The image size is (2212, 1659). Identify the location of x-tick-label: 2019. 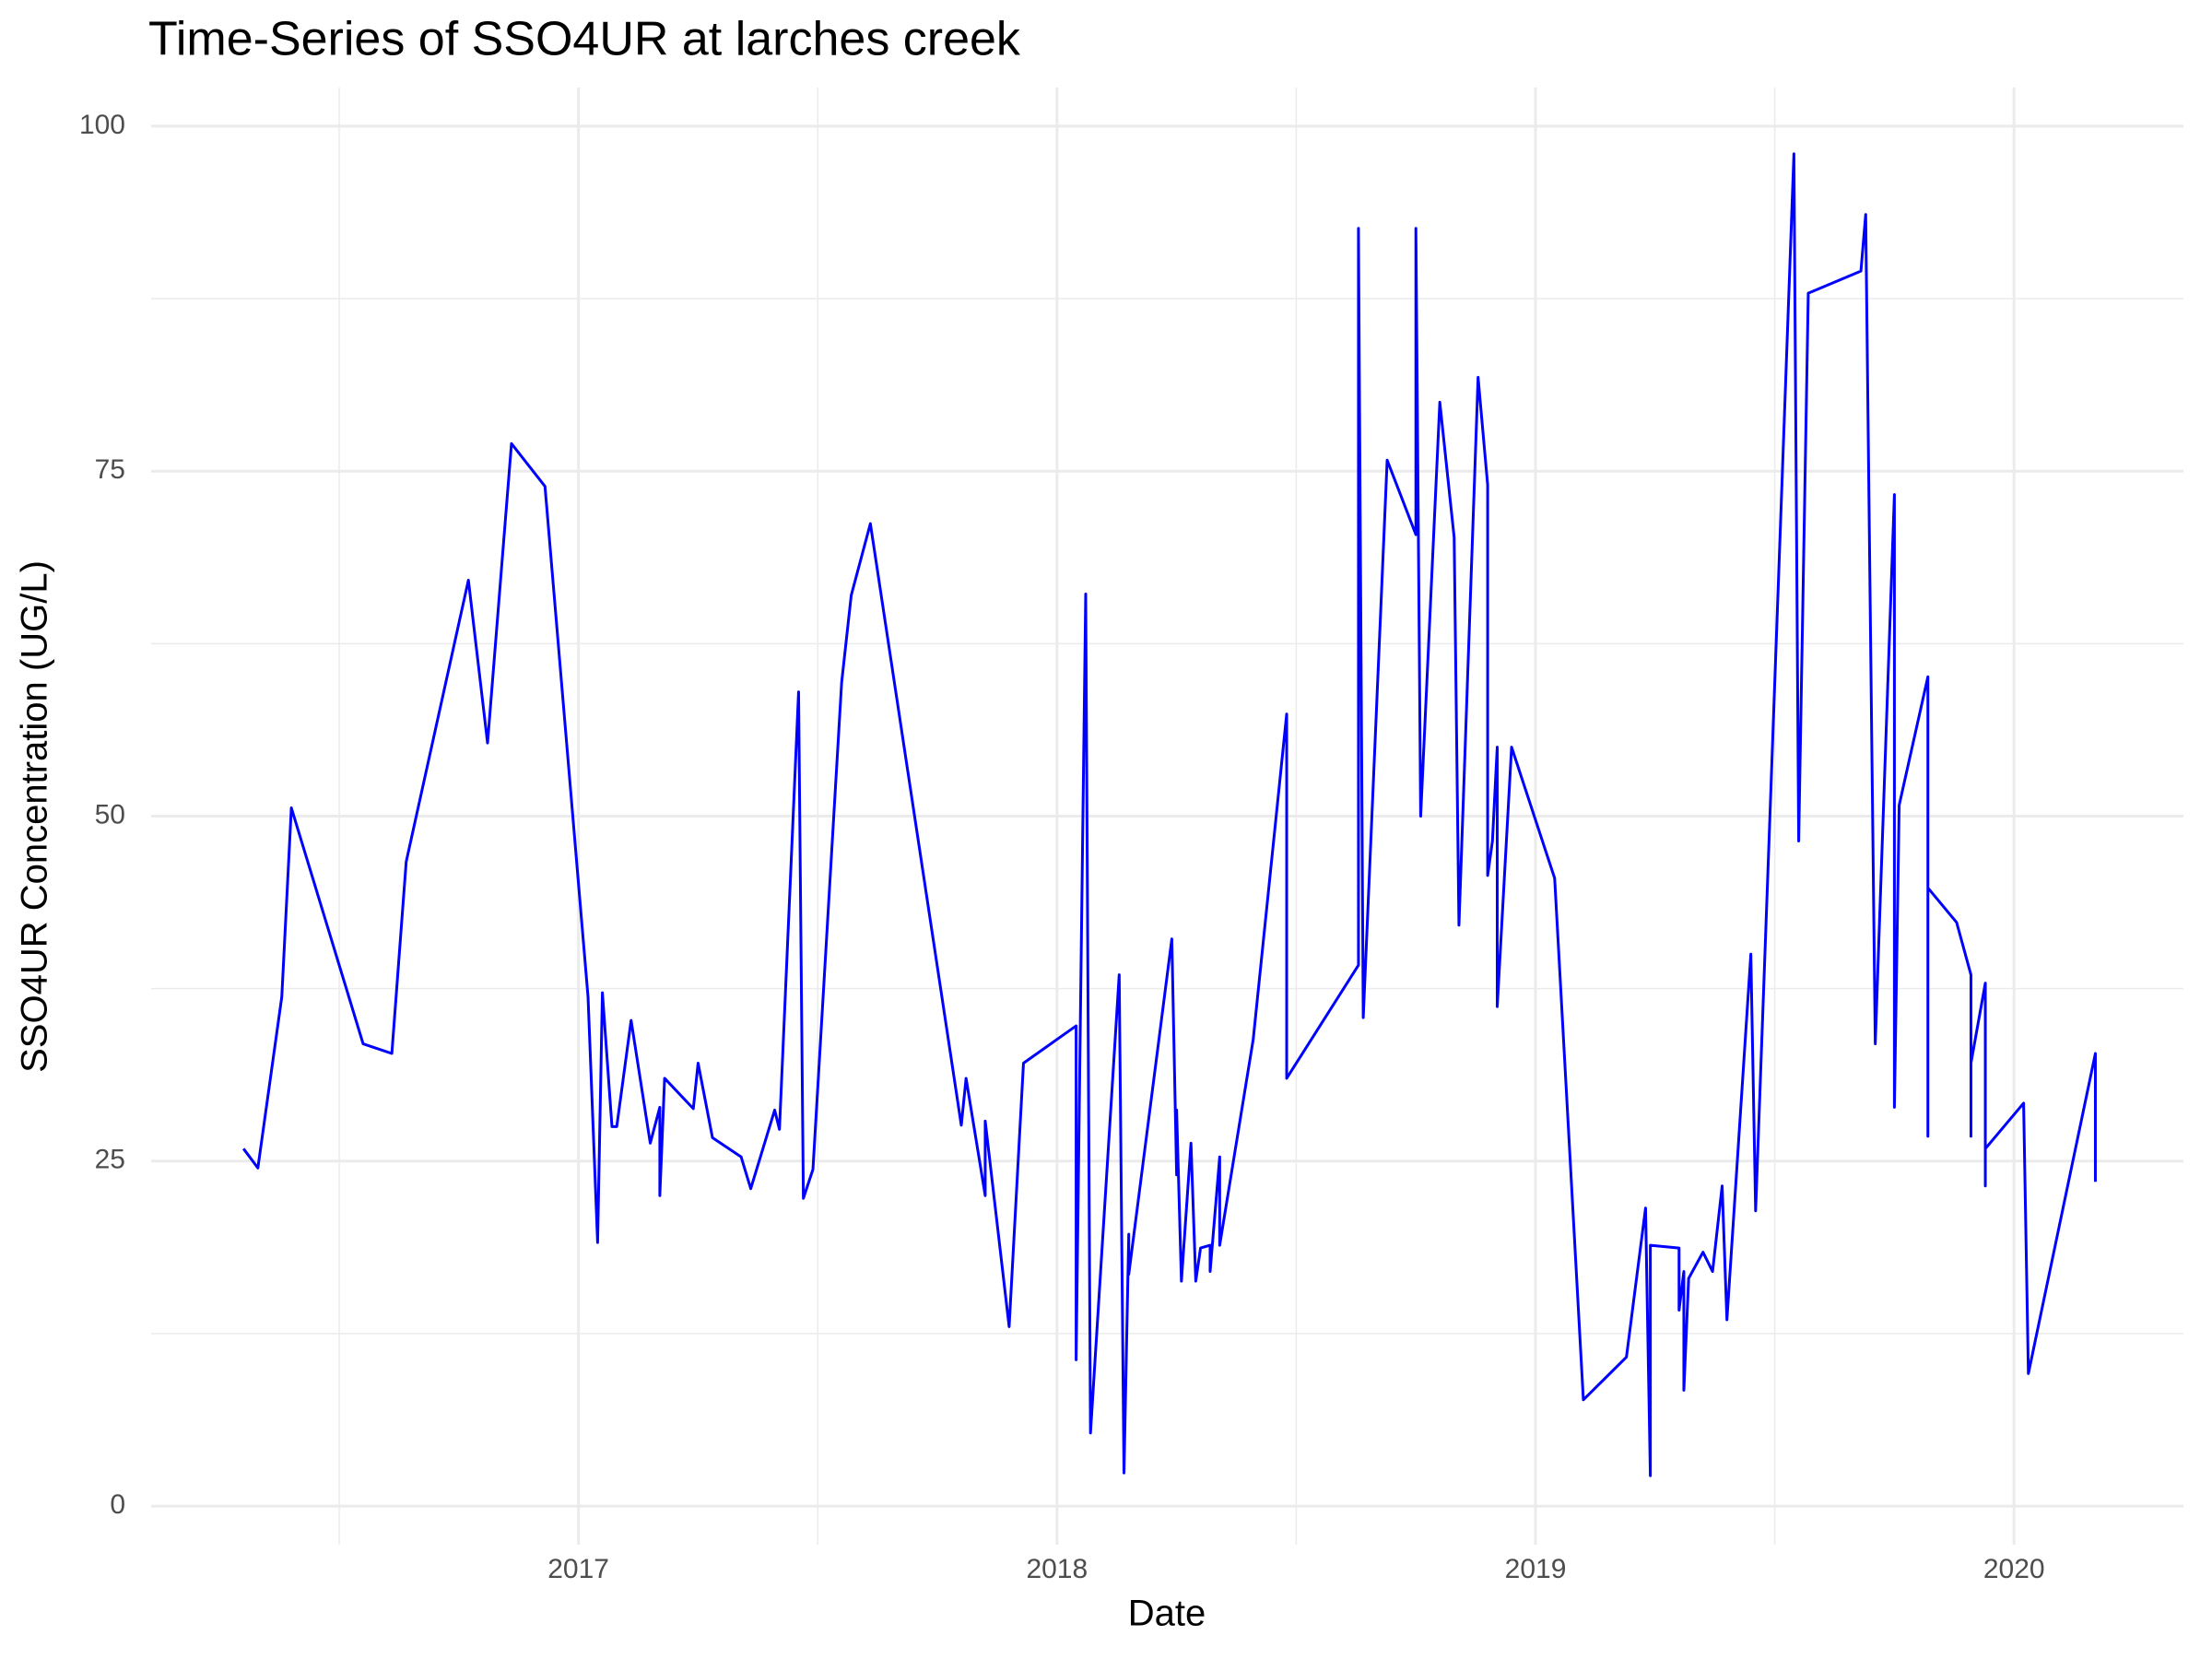
(1536, 1569).